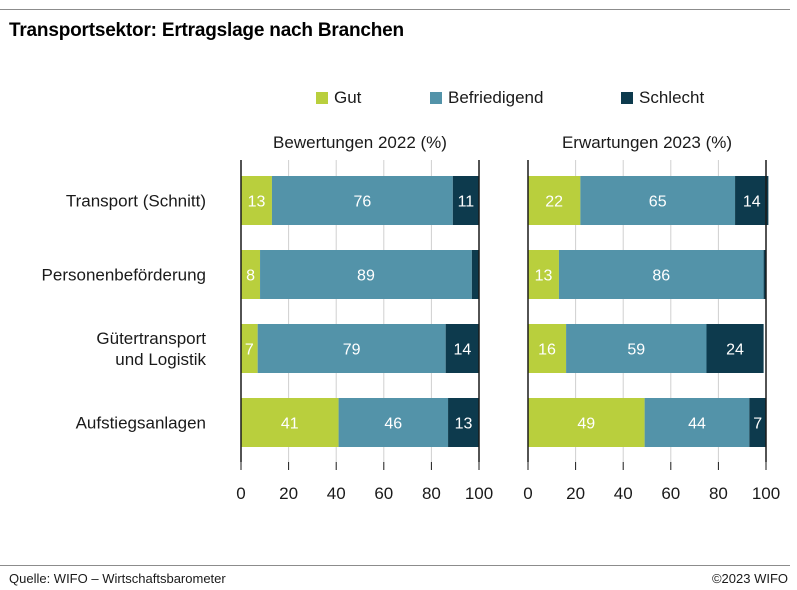  I want to click on legend-label-befriedigend: Befriedigend, so click(496, 97).